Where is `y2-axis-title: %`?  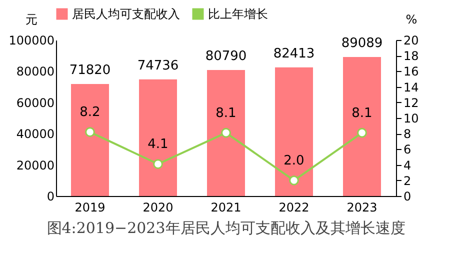 y2-axis-title: % is located at coordinates (412, 19).